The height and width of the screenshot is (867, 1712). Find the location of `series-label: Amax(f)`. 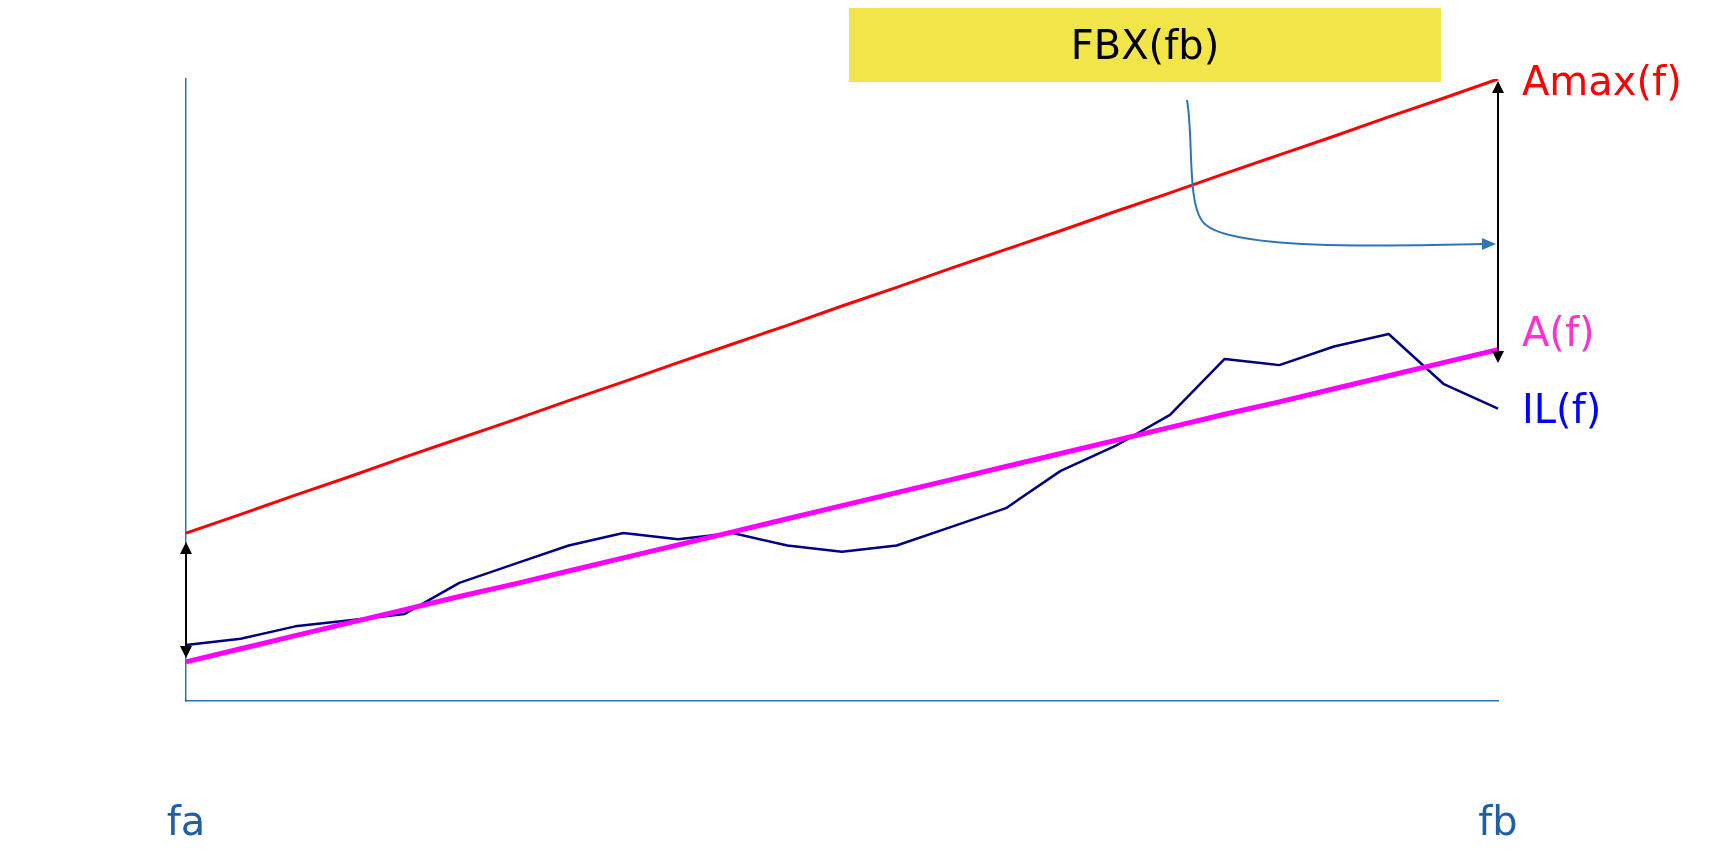

series-label: Amax(f) is located at coordinates (1602, 81).